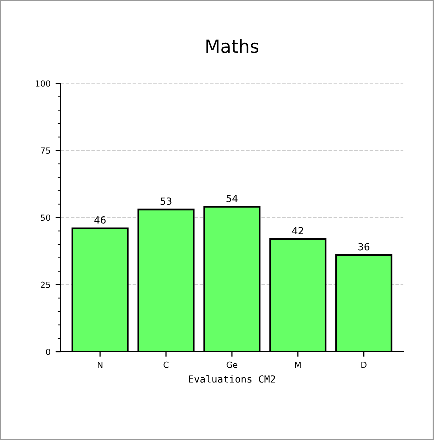  Describe the element at coordinates (48, 352) in the screenshot. I see `y-tick-label: 0` at that location.